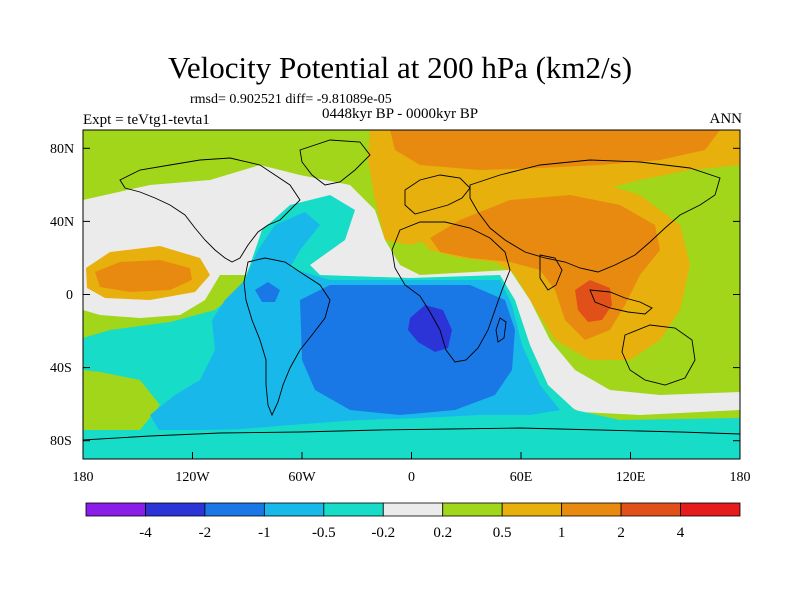 Image resolution: width=800 pixels, height=600 pixels. I want to click on field-region-pacific-core, so click(143, 276).